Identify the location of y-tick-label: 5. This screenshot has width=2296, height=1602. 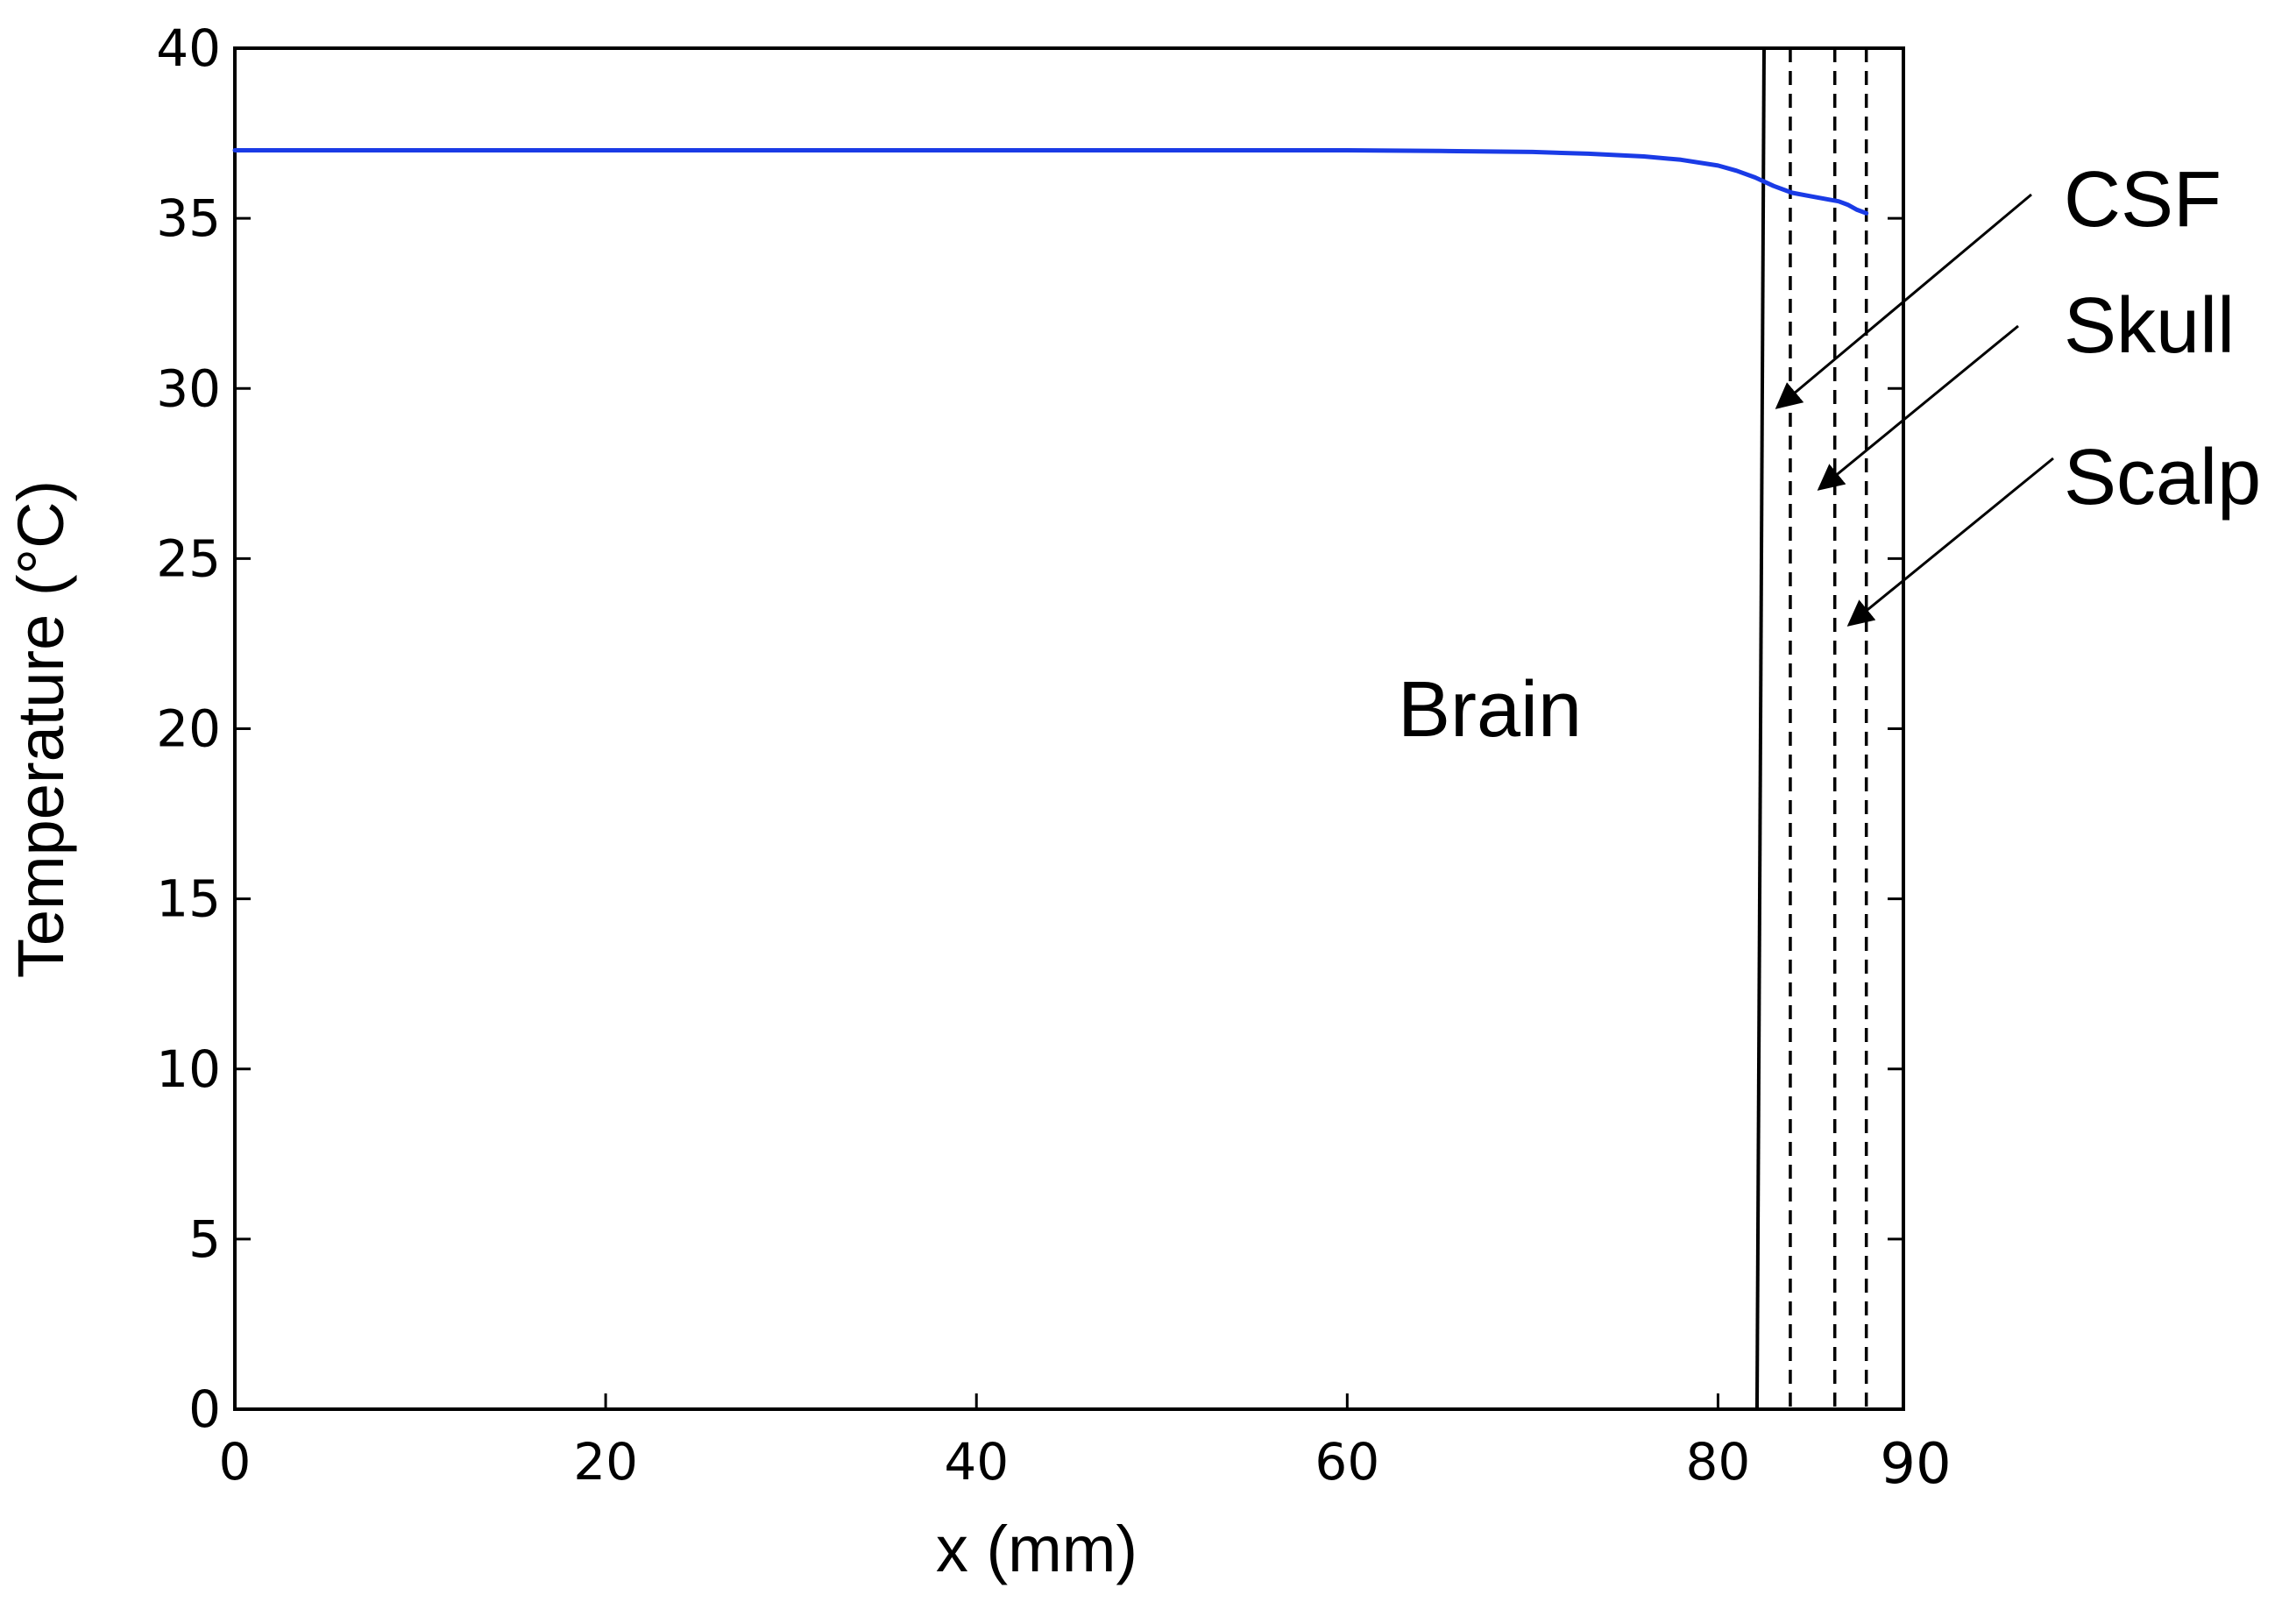
(204, 1239).